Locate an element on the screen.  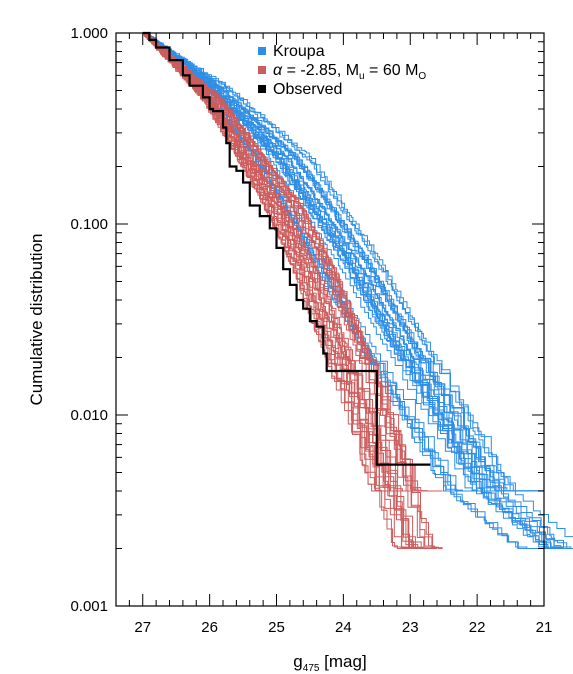
x-axis-title-sub: 475 is located at coordinates (311, 668).